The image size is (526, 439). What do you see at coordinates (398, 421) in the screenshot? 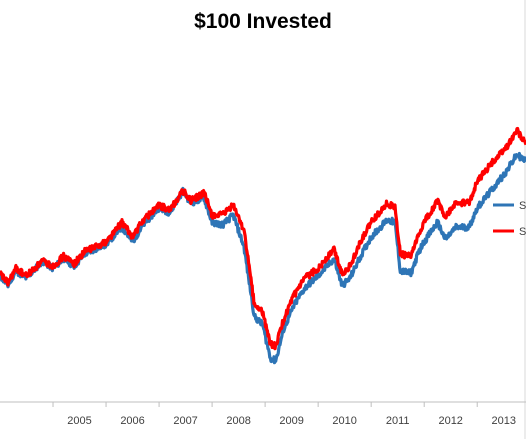
I see `x-tick-label: 2011` at bounding box center [398, 421].